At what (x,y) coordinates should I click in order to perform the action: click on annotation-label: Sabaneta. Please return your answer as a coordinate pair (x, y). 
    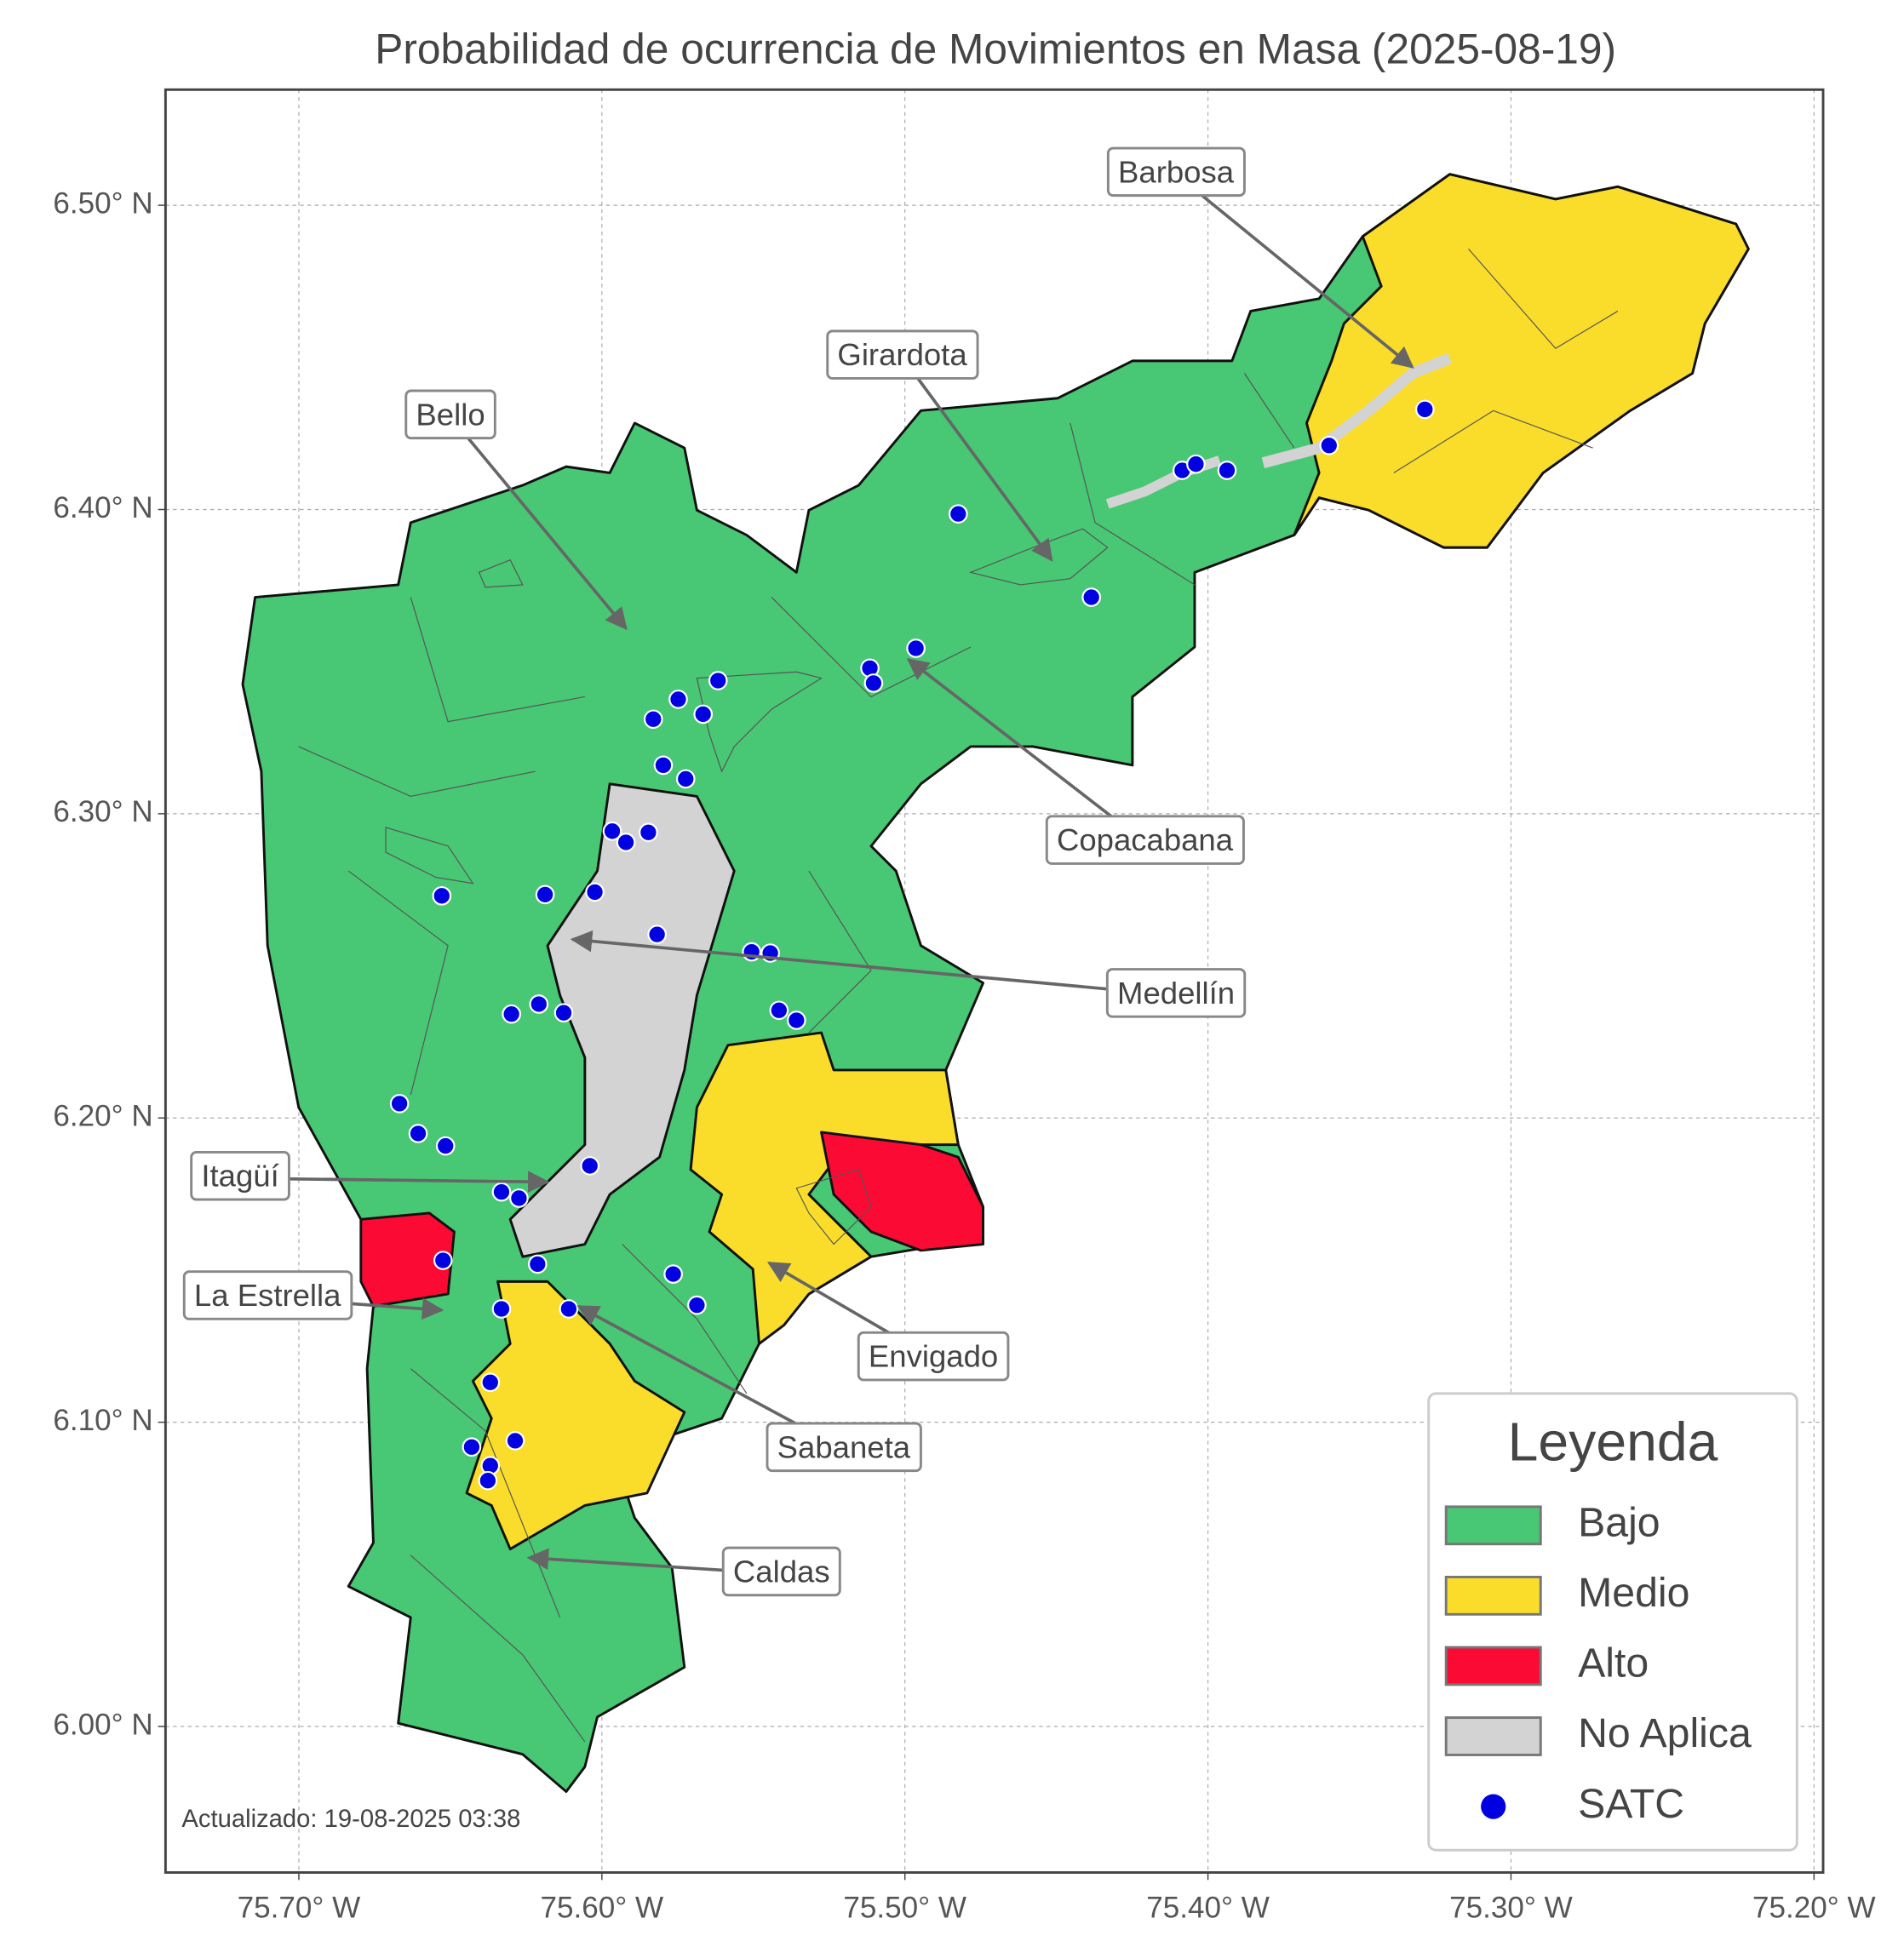
    Looking at the image, I should click on (844, 1446).